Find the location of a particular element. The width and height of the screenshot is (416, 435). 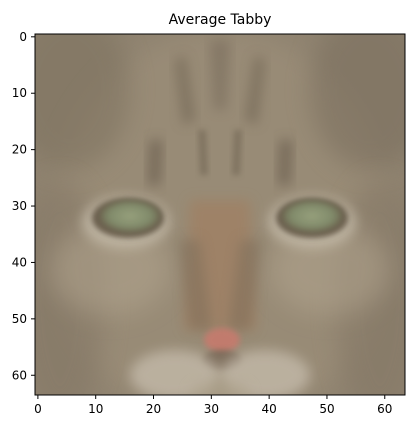

x-tick-label: 20 is located at coordinates (153, 409).